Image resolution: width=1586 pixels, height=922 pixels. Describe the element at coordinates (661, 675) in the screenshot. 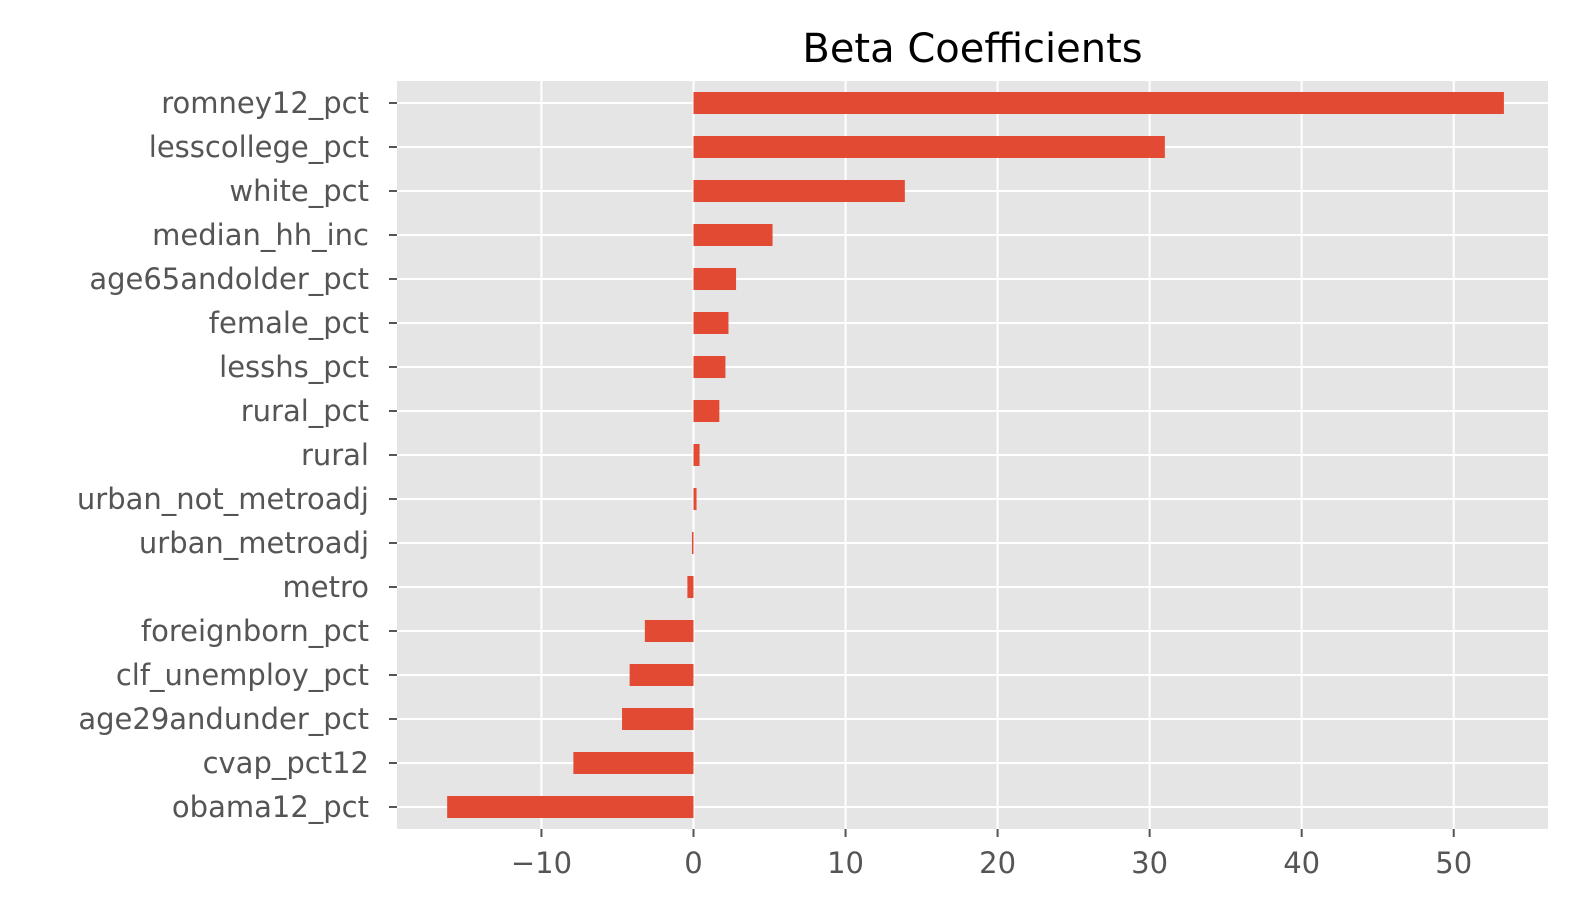

I see `bar-clf-unemploy-pct` at that location.